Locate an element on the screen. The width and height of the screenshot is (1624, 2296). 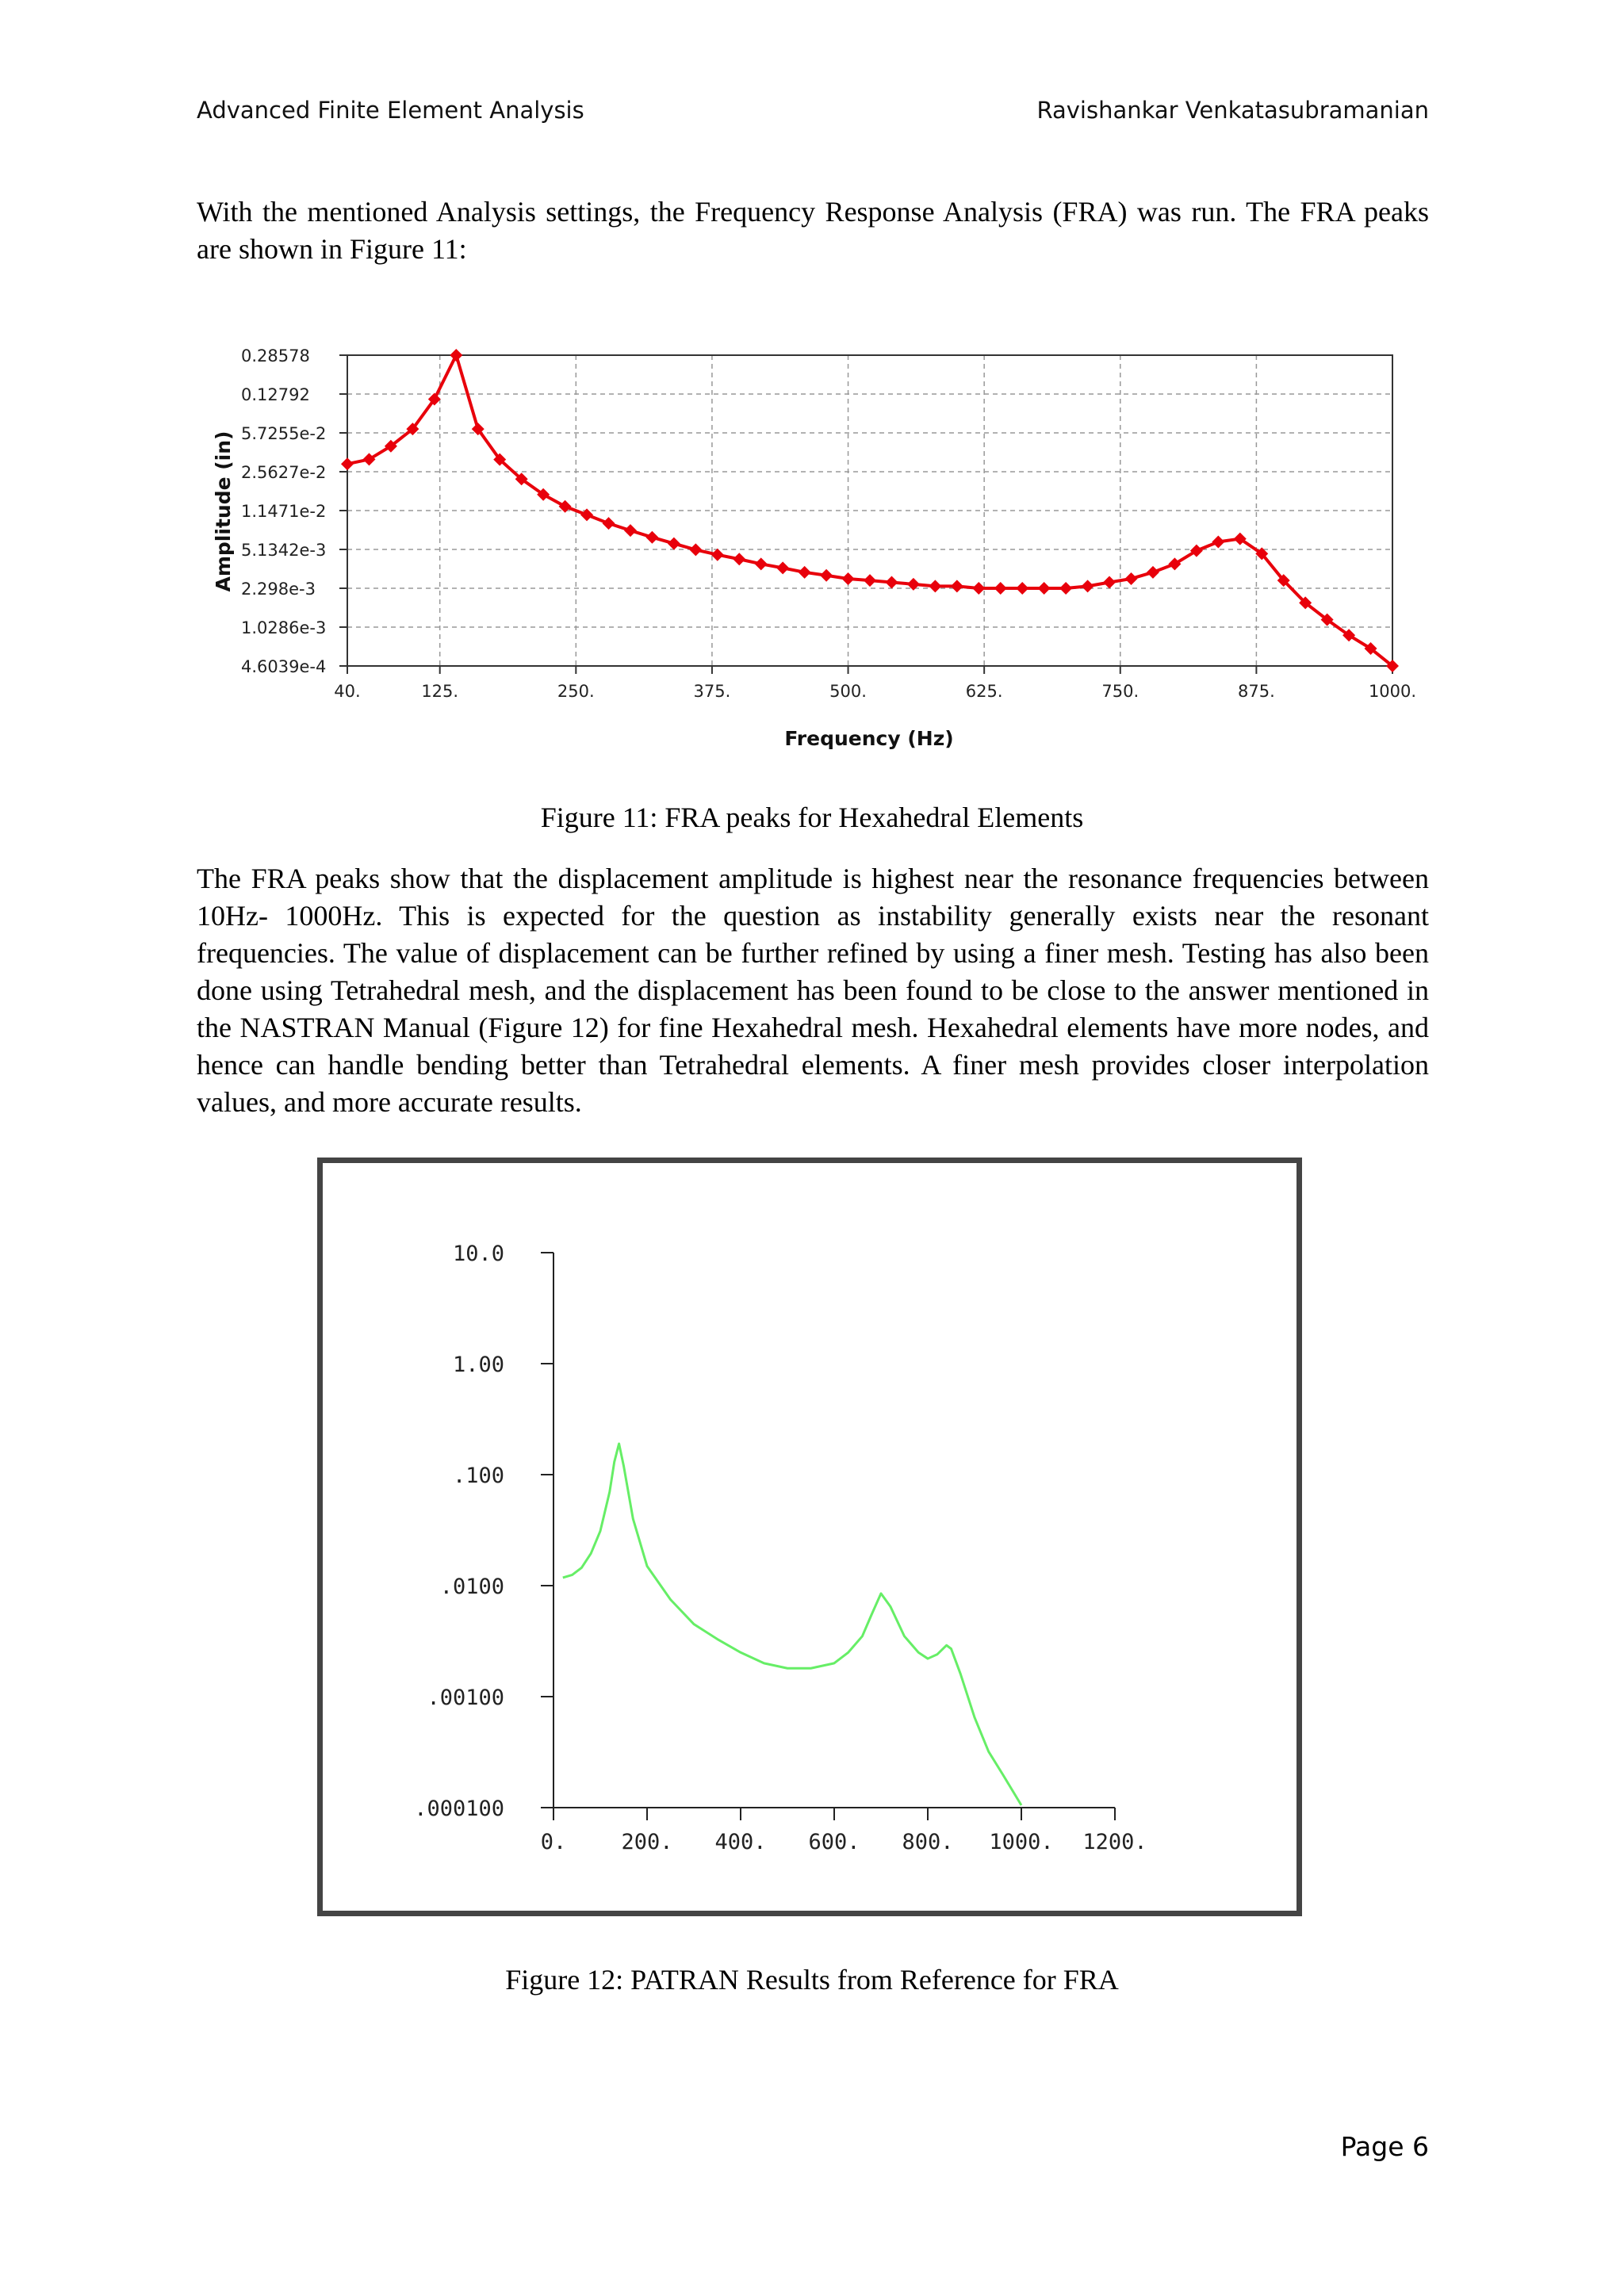
fig1-x-tick-label: 875. is located at coordinates (1256, 692).